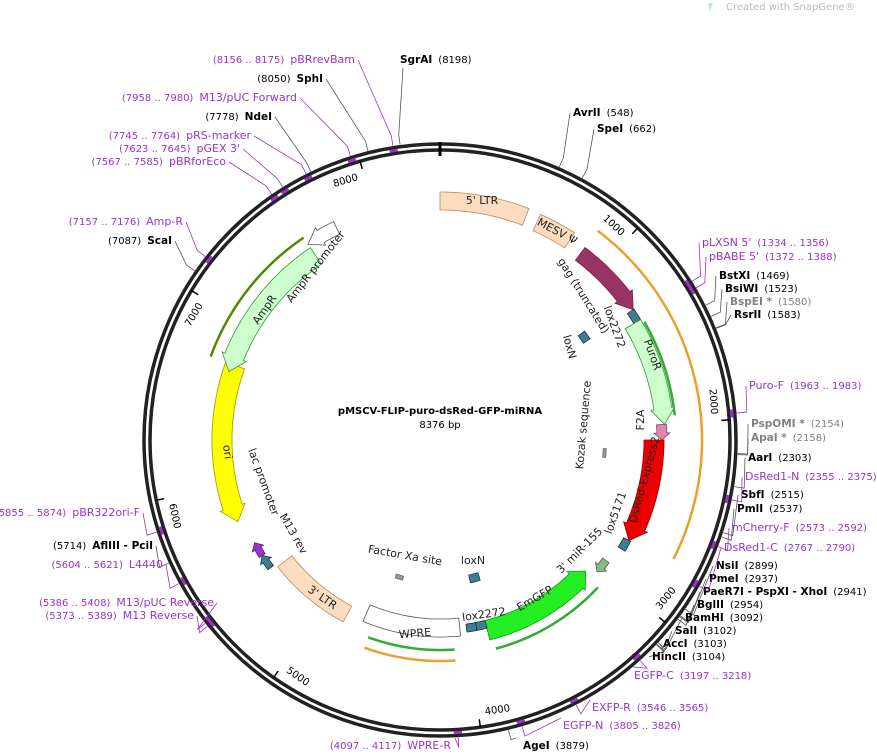 This screenshot has height=754, width=877. I want to click on label-pos: (7958 .. 7980), so click(158, 98).